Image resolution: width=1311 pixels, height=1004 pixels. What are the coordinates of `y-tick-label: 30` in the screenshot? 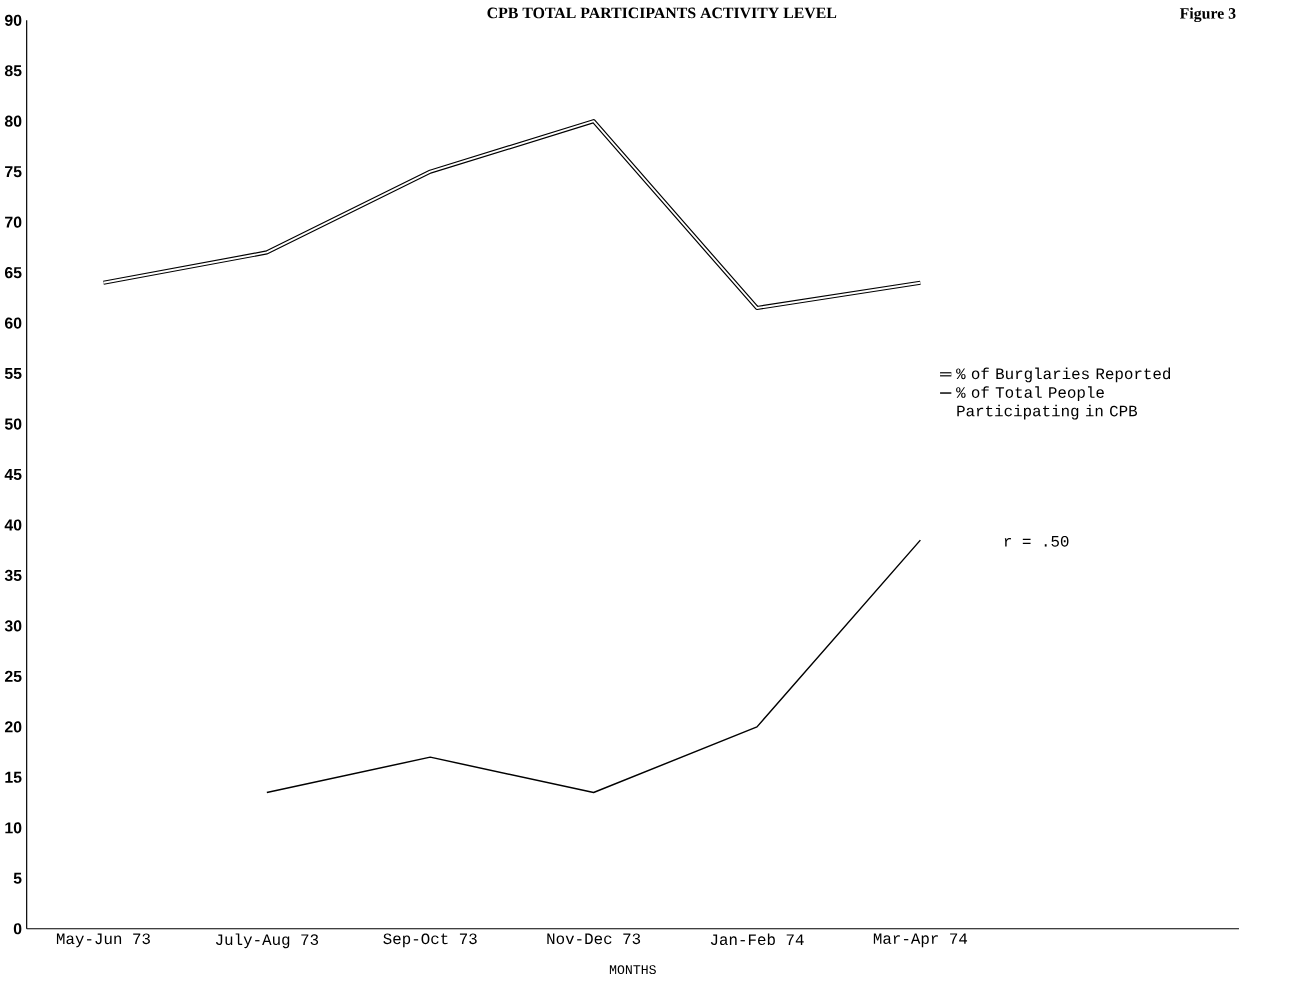 It's located at (13, 626).